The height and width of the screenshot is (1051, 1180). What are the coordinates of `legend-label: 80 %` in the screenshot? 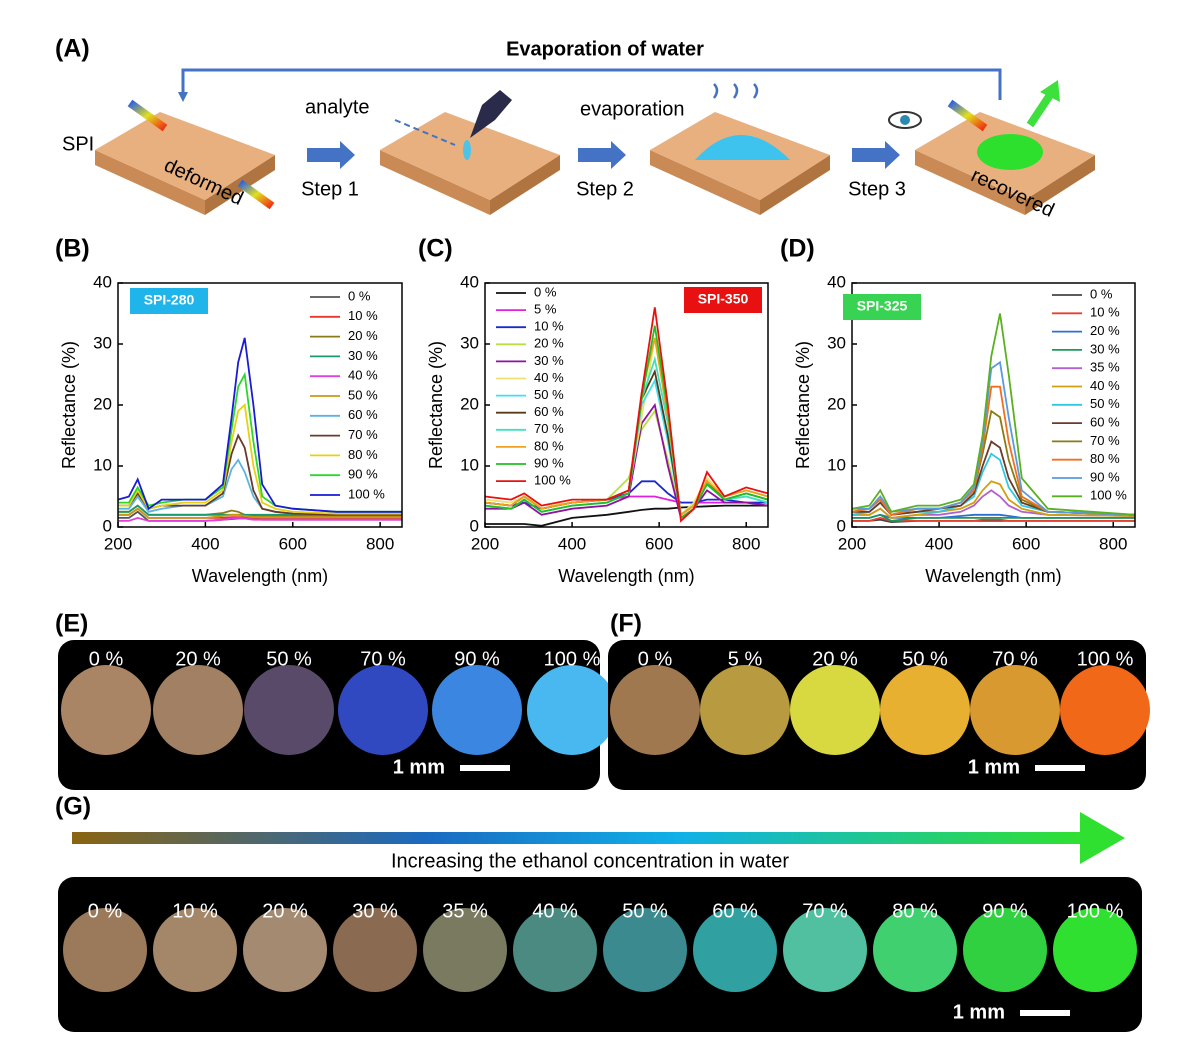 It's located at (1105, 458).